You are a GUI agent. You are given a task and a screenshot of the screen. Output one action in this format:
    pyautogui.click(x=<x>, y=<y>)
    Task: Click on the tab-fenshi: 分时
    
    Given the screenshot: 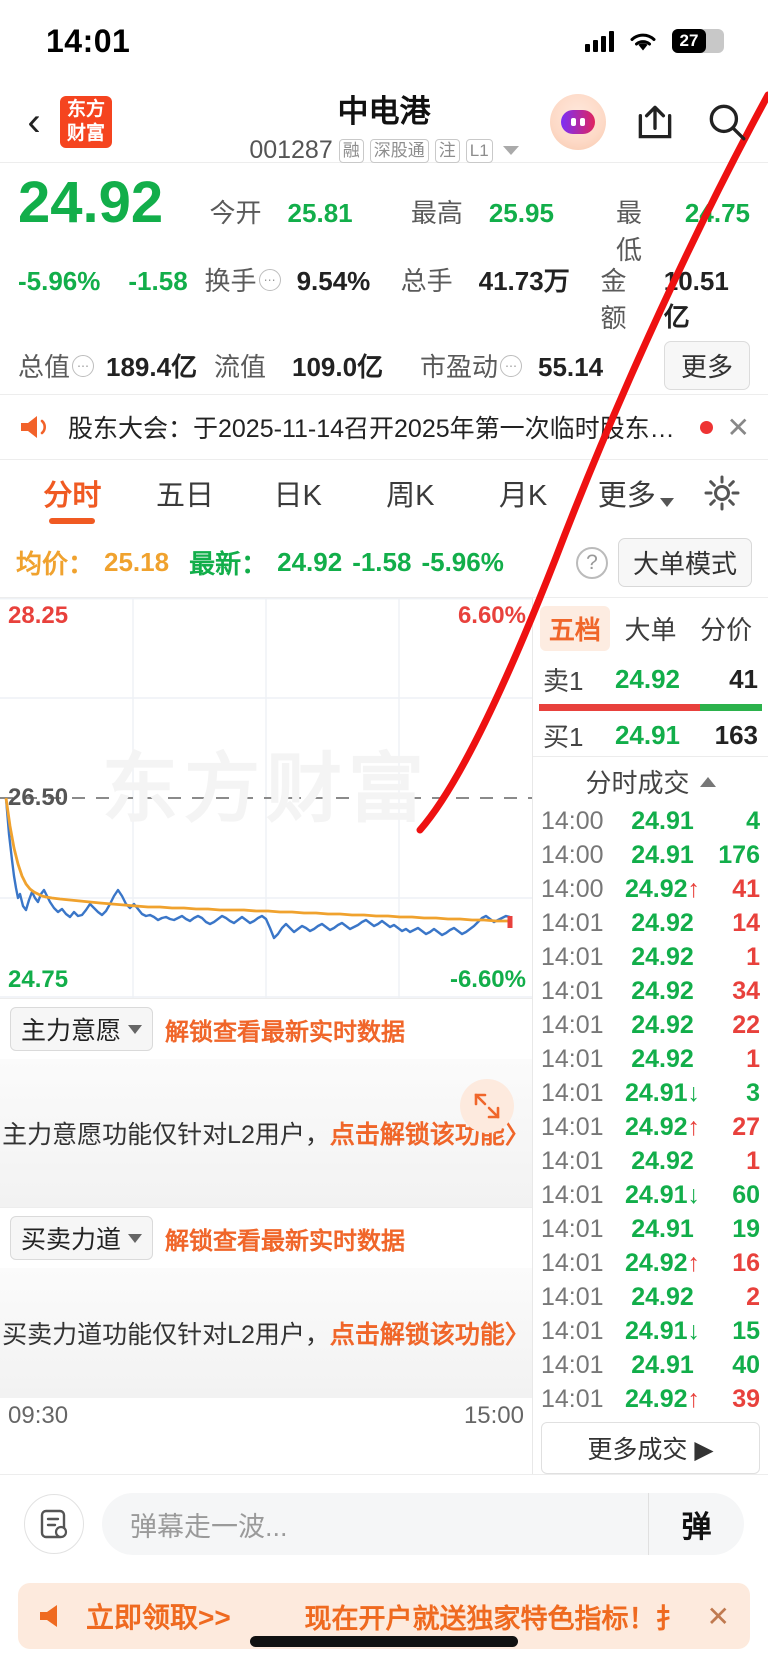 What is the action you would take?
    pyautogui.click(x=72, y=493)
    